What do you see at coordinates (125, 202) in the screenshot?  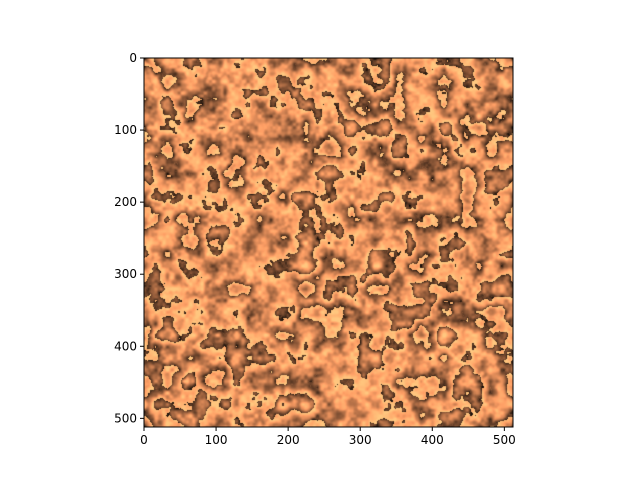 I see `y-tick-label: 200` at bounding box center [125, 202].